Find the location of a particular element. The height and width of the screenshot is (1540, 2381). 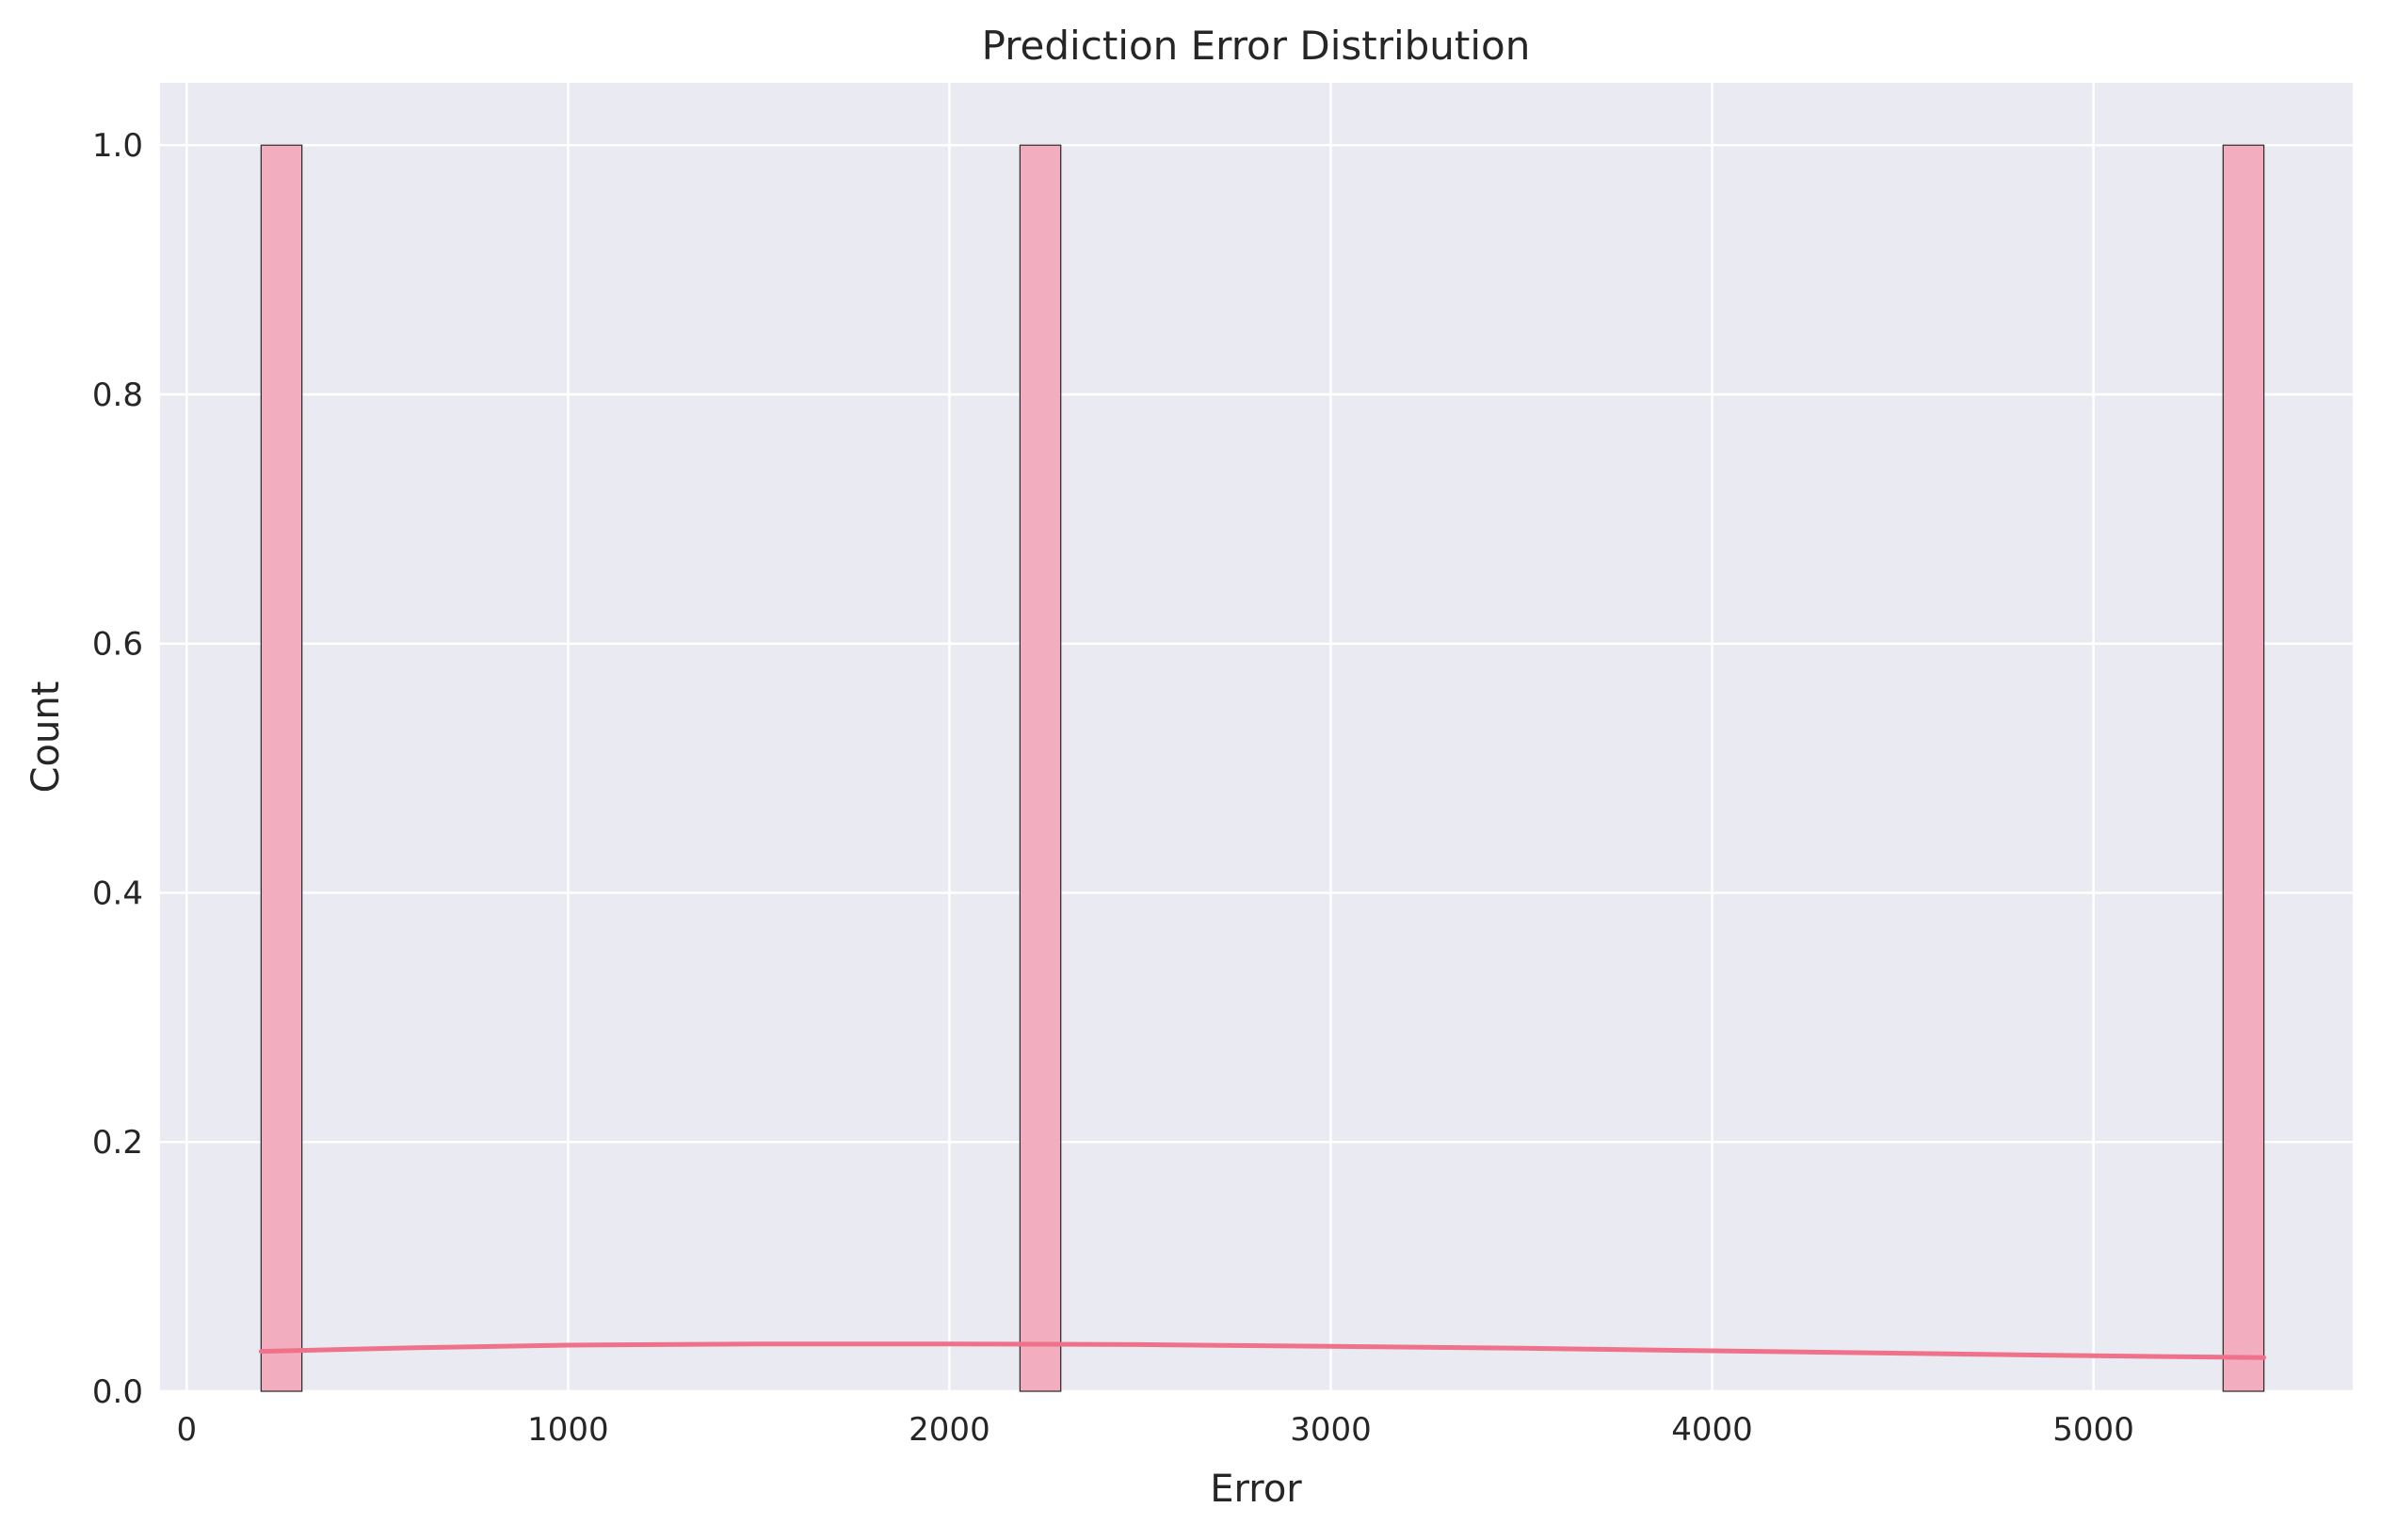

x-axis-label: Error is located at coordinates (1256, 1489).